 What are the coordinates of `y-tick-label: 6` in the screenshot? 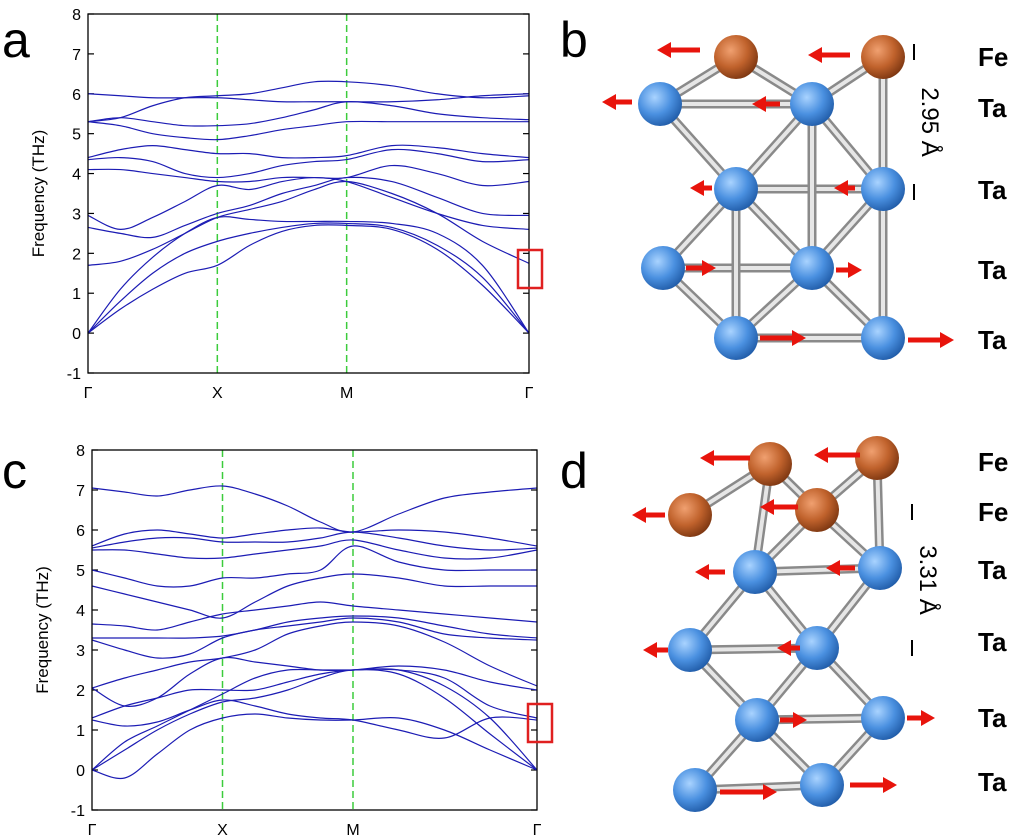 It's located at (76, 95).